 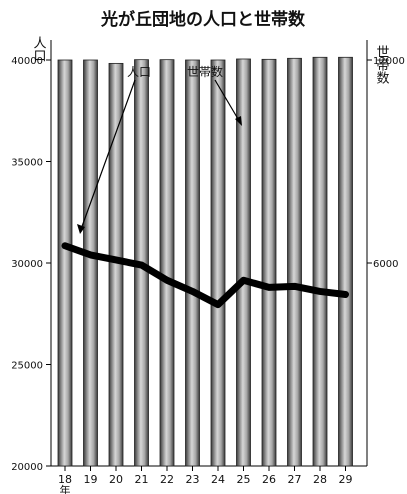 What do you see at coordinates (91, 479) in the screenshot?
I see `x-tick-label: 19` at bounding box center [91, 479].